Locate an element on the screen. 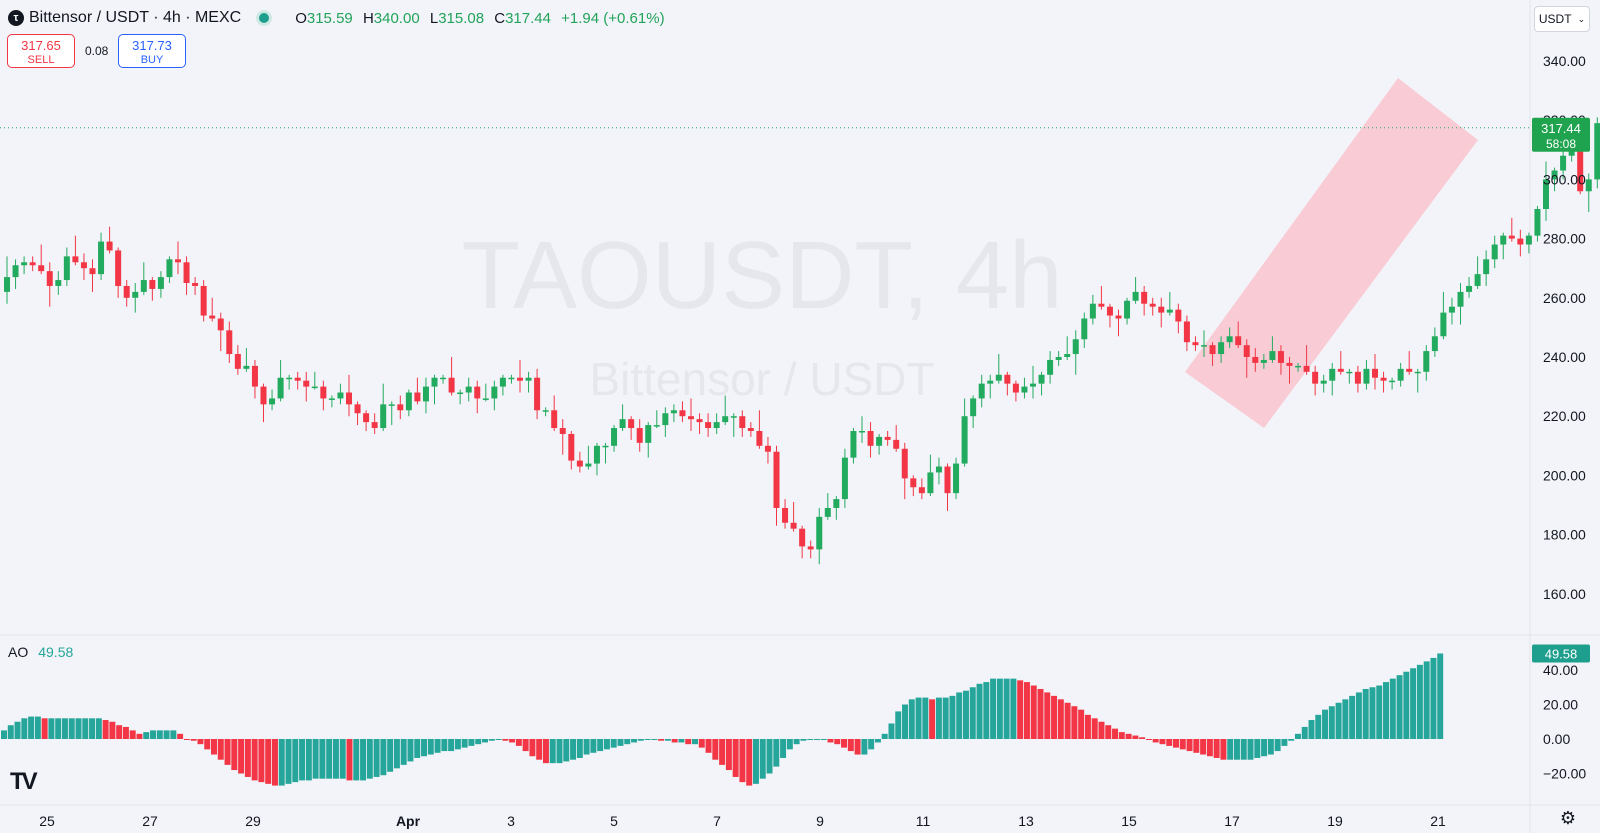  buy-label: BUY is located at coordinates (152, 60).